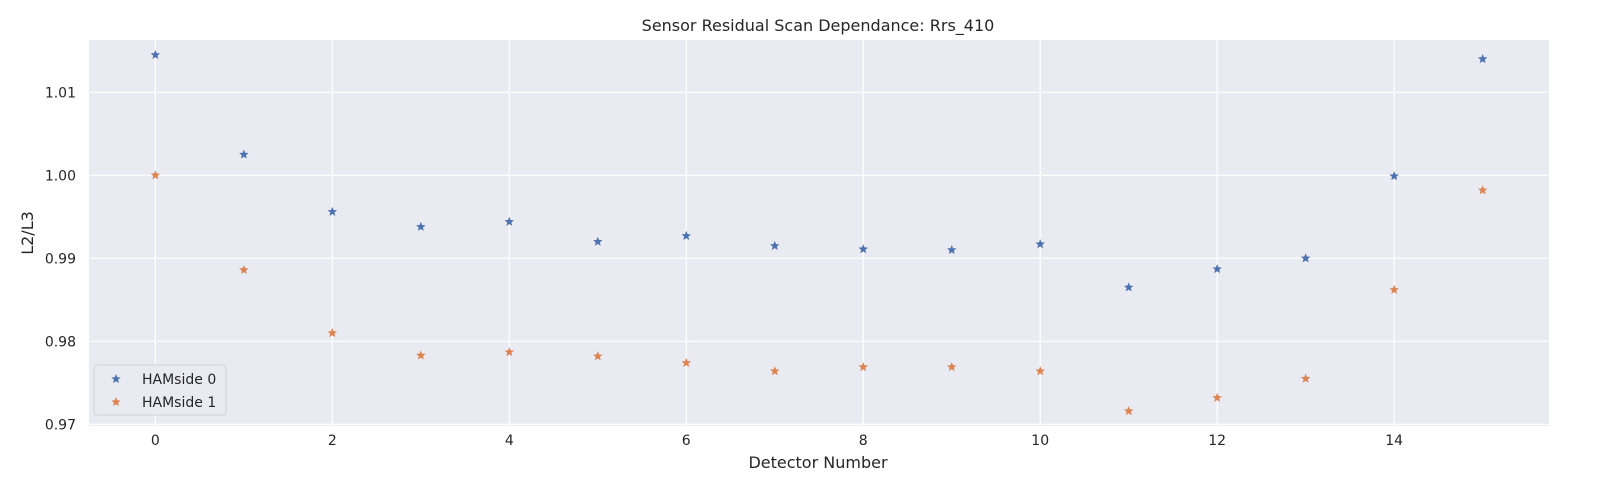 The image size is (1600, 500). Describe the element at coordinates (1217, 441) in the screenshot. I see `x-tick-label: 12` at that location.